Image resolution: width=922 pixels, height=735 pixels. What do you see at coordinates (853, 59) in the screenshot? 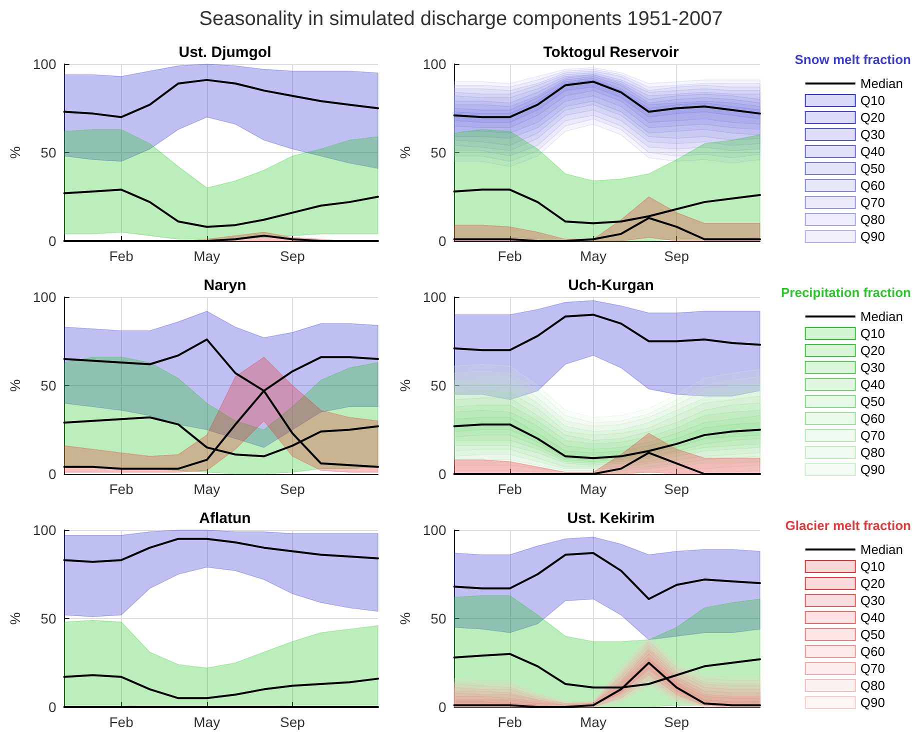
I see `legend-title: Snow melt fraction` at bounding box center [853, 59].